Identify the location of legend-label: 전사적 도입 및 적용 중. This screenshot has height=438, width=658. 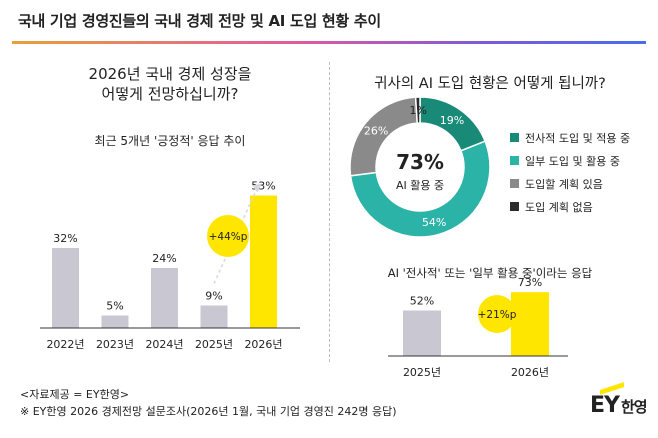
(578, 138).